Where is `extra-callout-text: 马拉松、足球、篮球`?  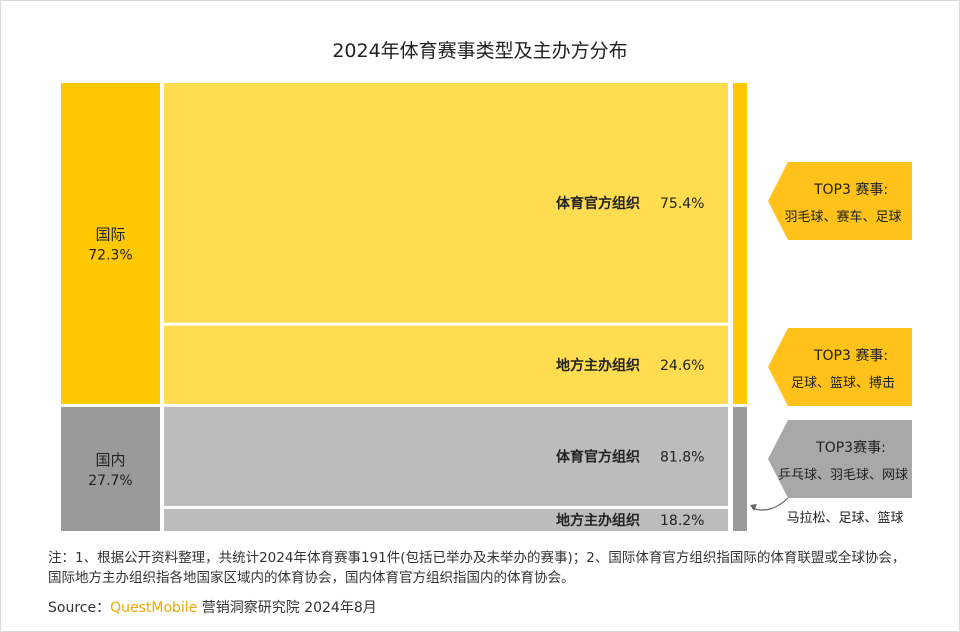 extra-callout-text: 马拉松、足球、篮球 is located at coordinates (844, 518).